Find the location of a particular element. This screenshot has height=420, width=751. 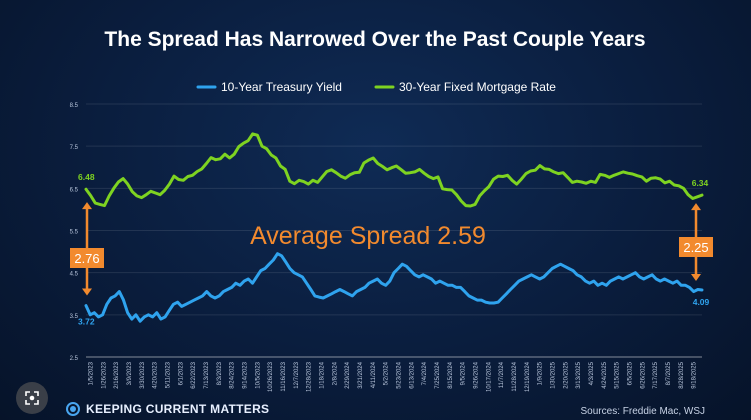

start-spread-arrow-up is located at coordinates (87, 206).